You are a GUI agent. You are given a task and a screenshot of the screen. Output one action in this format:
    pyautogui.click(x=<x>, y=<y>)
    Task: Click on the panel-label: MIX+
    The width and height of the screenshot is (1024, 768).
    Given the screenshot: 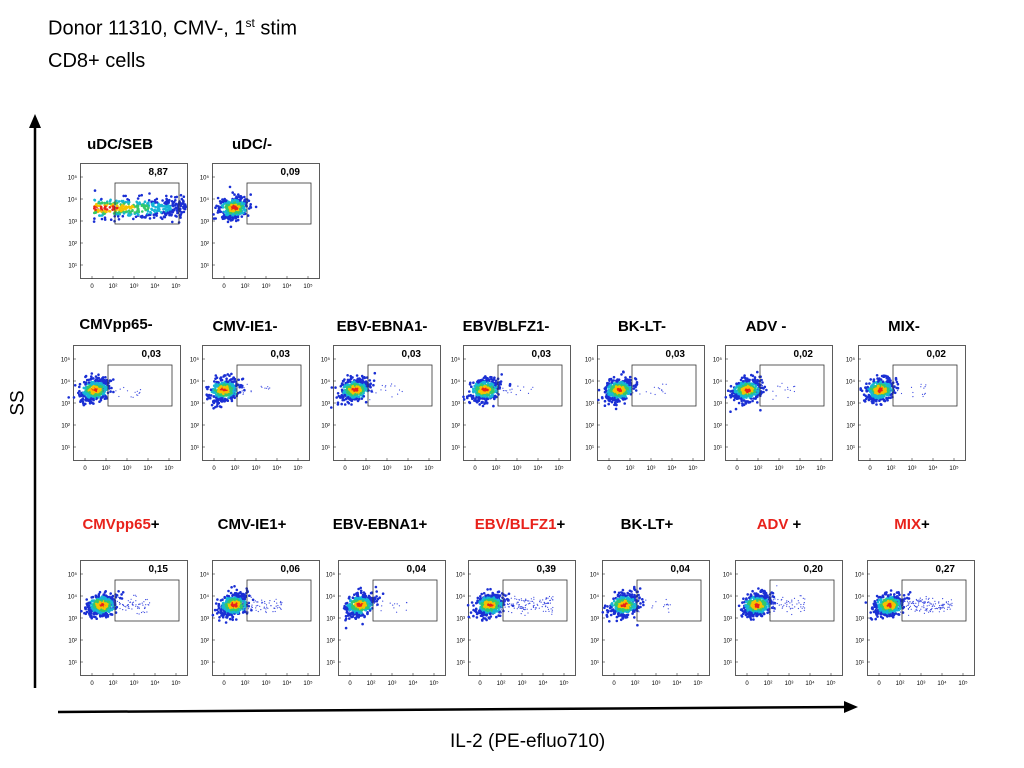 What is the action you would take?
    pyautogui.click(x=912, y=524)
    